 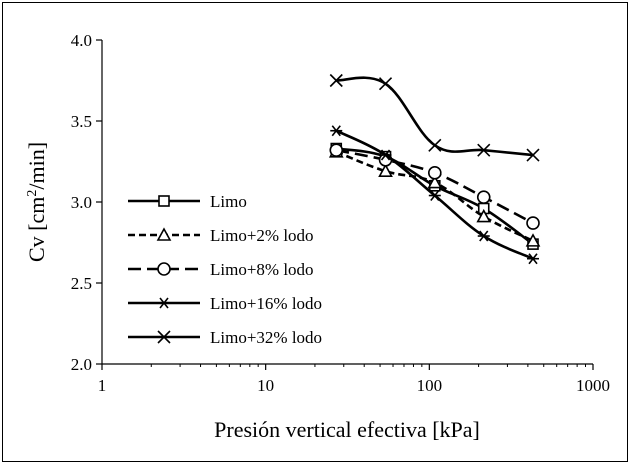 I want to click on legend-label: Limo+2% lodo, so click(x=262, y=235).